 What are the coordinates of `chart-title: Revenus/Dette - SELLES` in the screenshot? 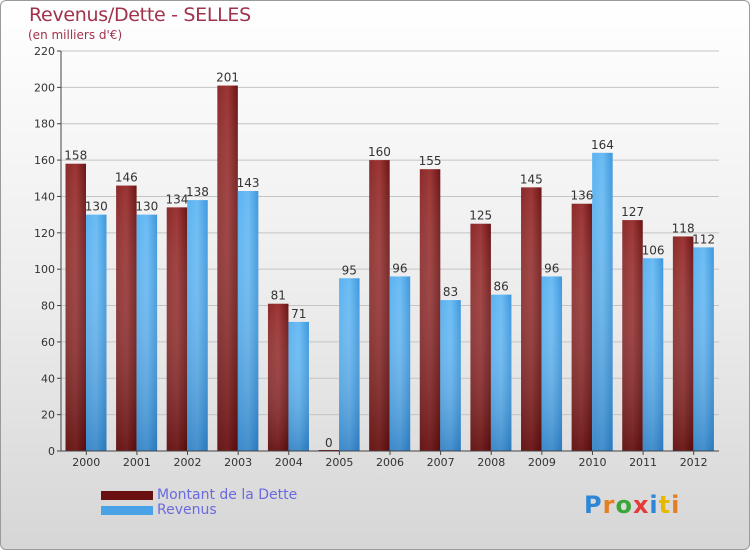 It's located at (140, 15).